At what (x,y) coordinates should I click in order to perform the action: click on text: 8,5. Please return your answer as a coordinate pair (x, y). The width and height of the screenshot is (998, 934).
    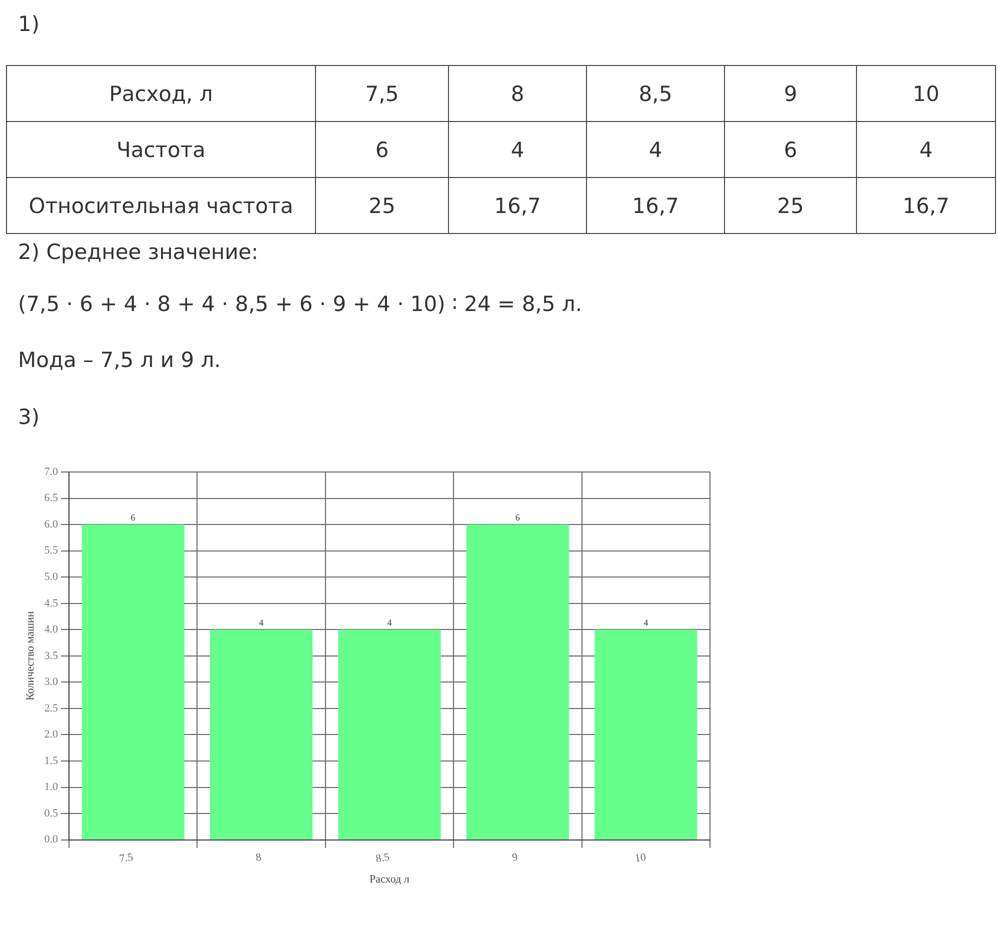
    Looking at the image, I should click on (655, 94).